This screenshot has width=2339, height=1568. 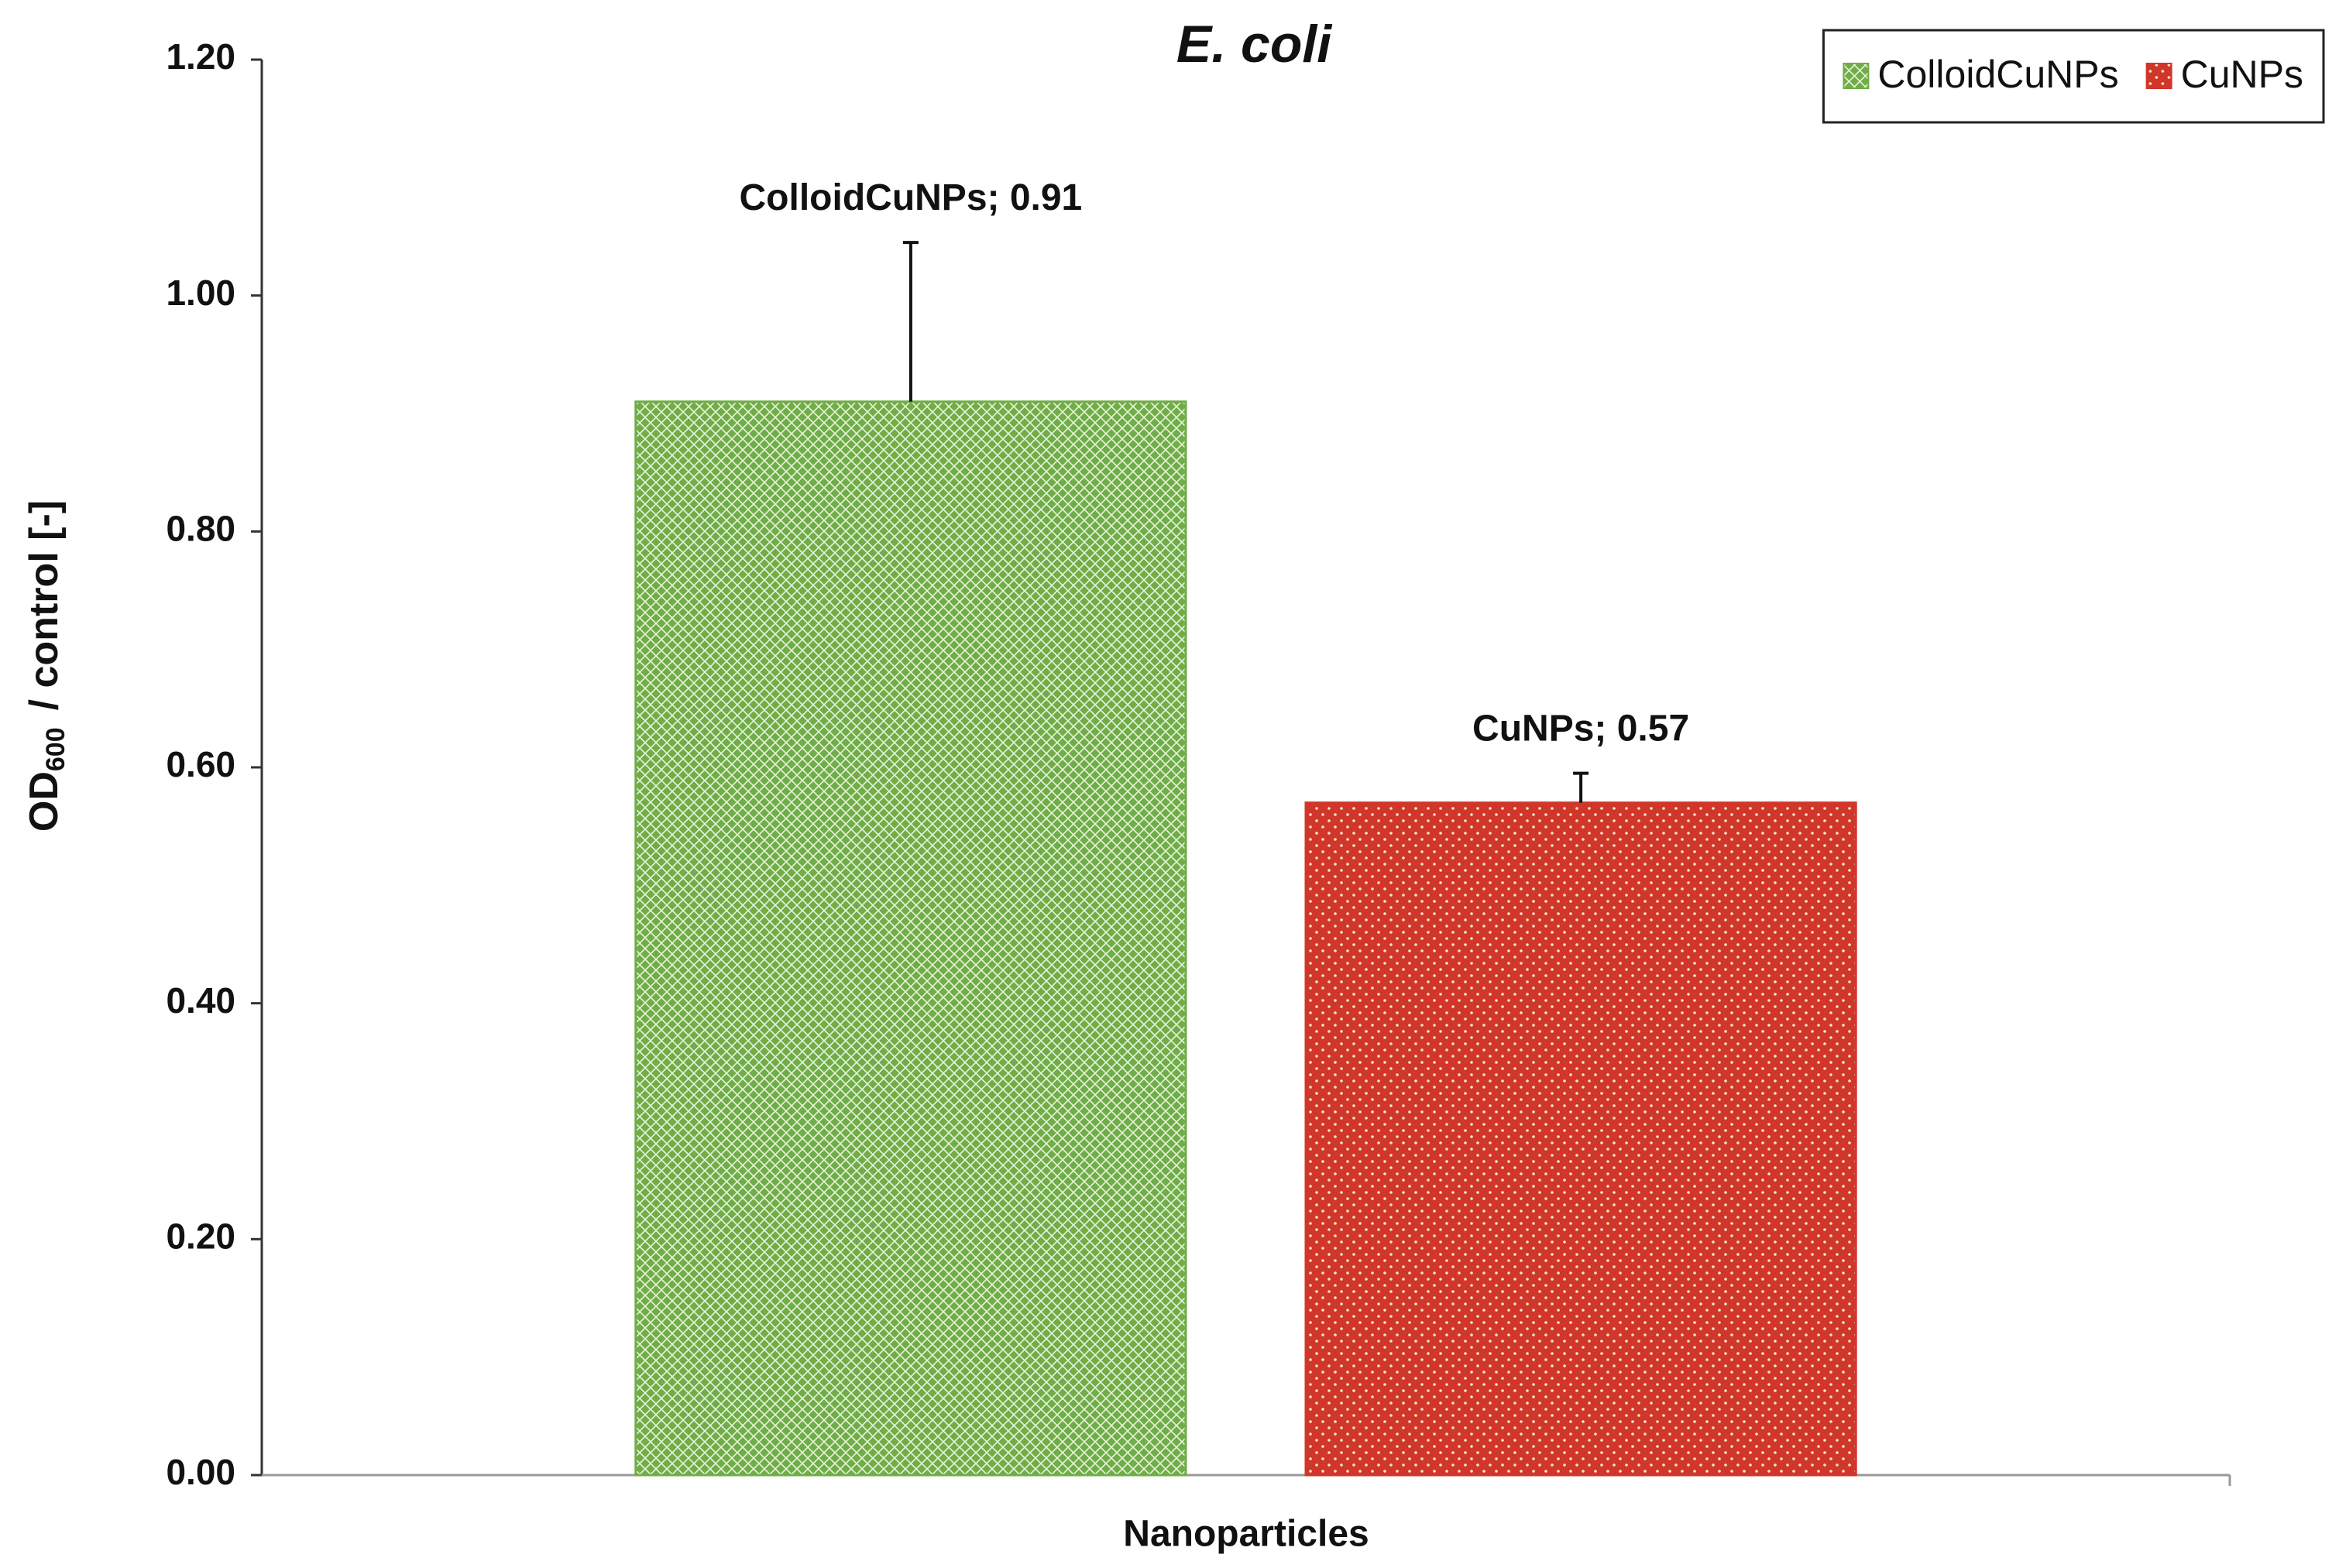 What do you see at coordinates (911, 197) in the screenshot?
I see `data-label: ColloidCuNPs; 0.91` at bounding box center [911, 197].